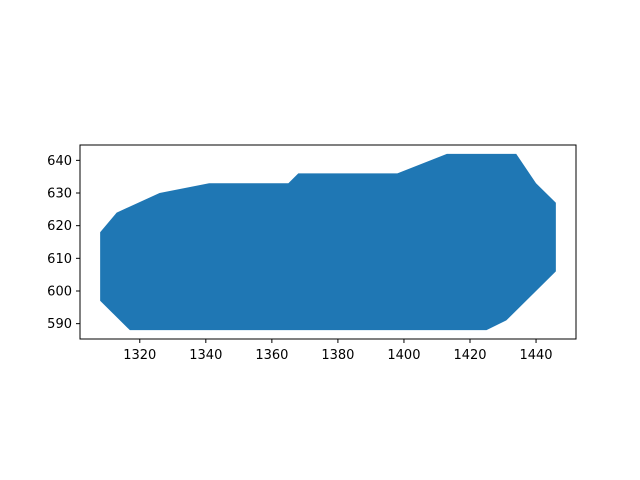 The width and height of the screenshot is (640, 480). What do you see at coordinates (469, 355) in the screenshot?
I see `x-tick-label: 1420` at bounding box center [469, 355].